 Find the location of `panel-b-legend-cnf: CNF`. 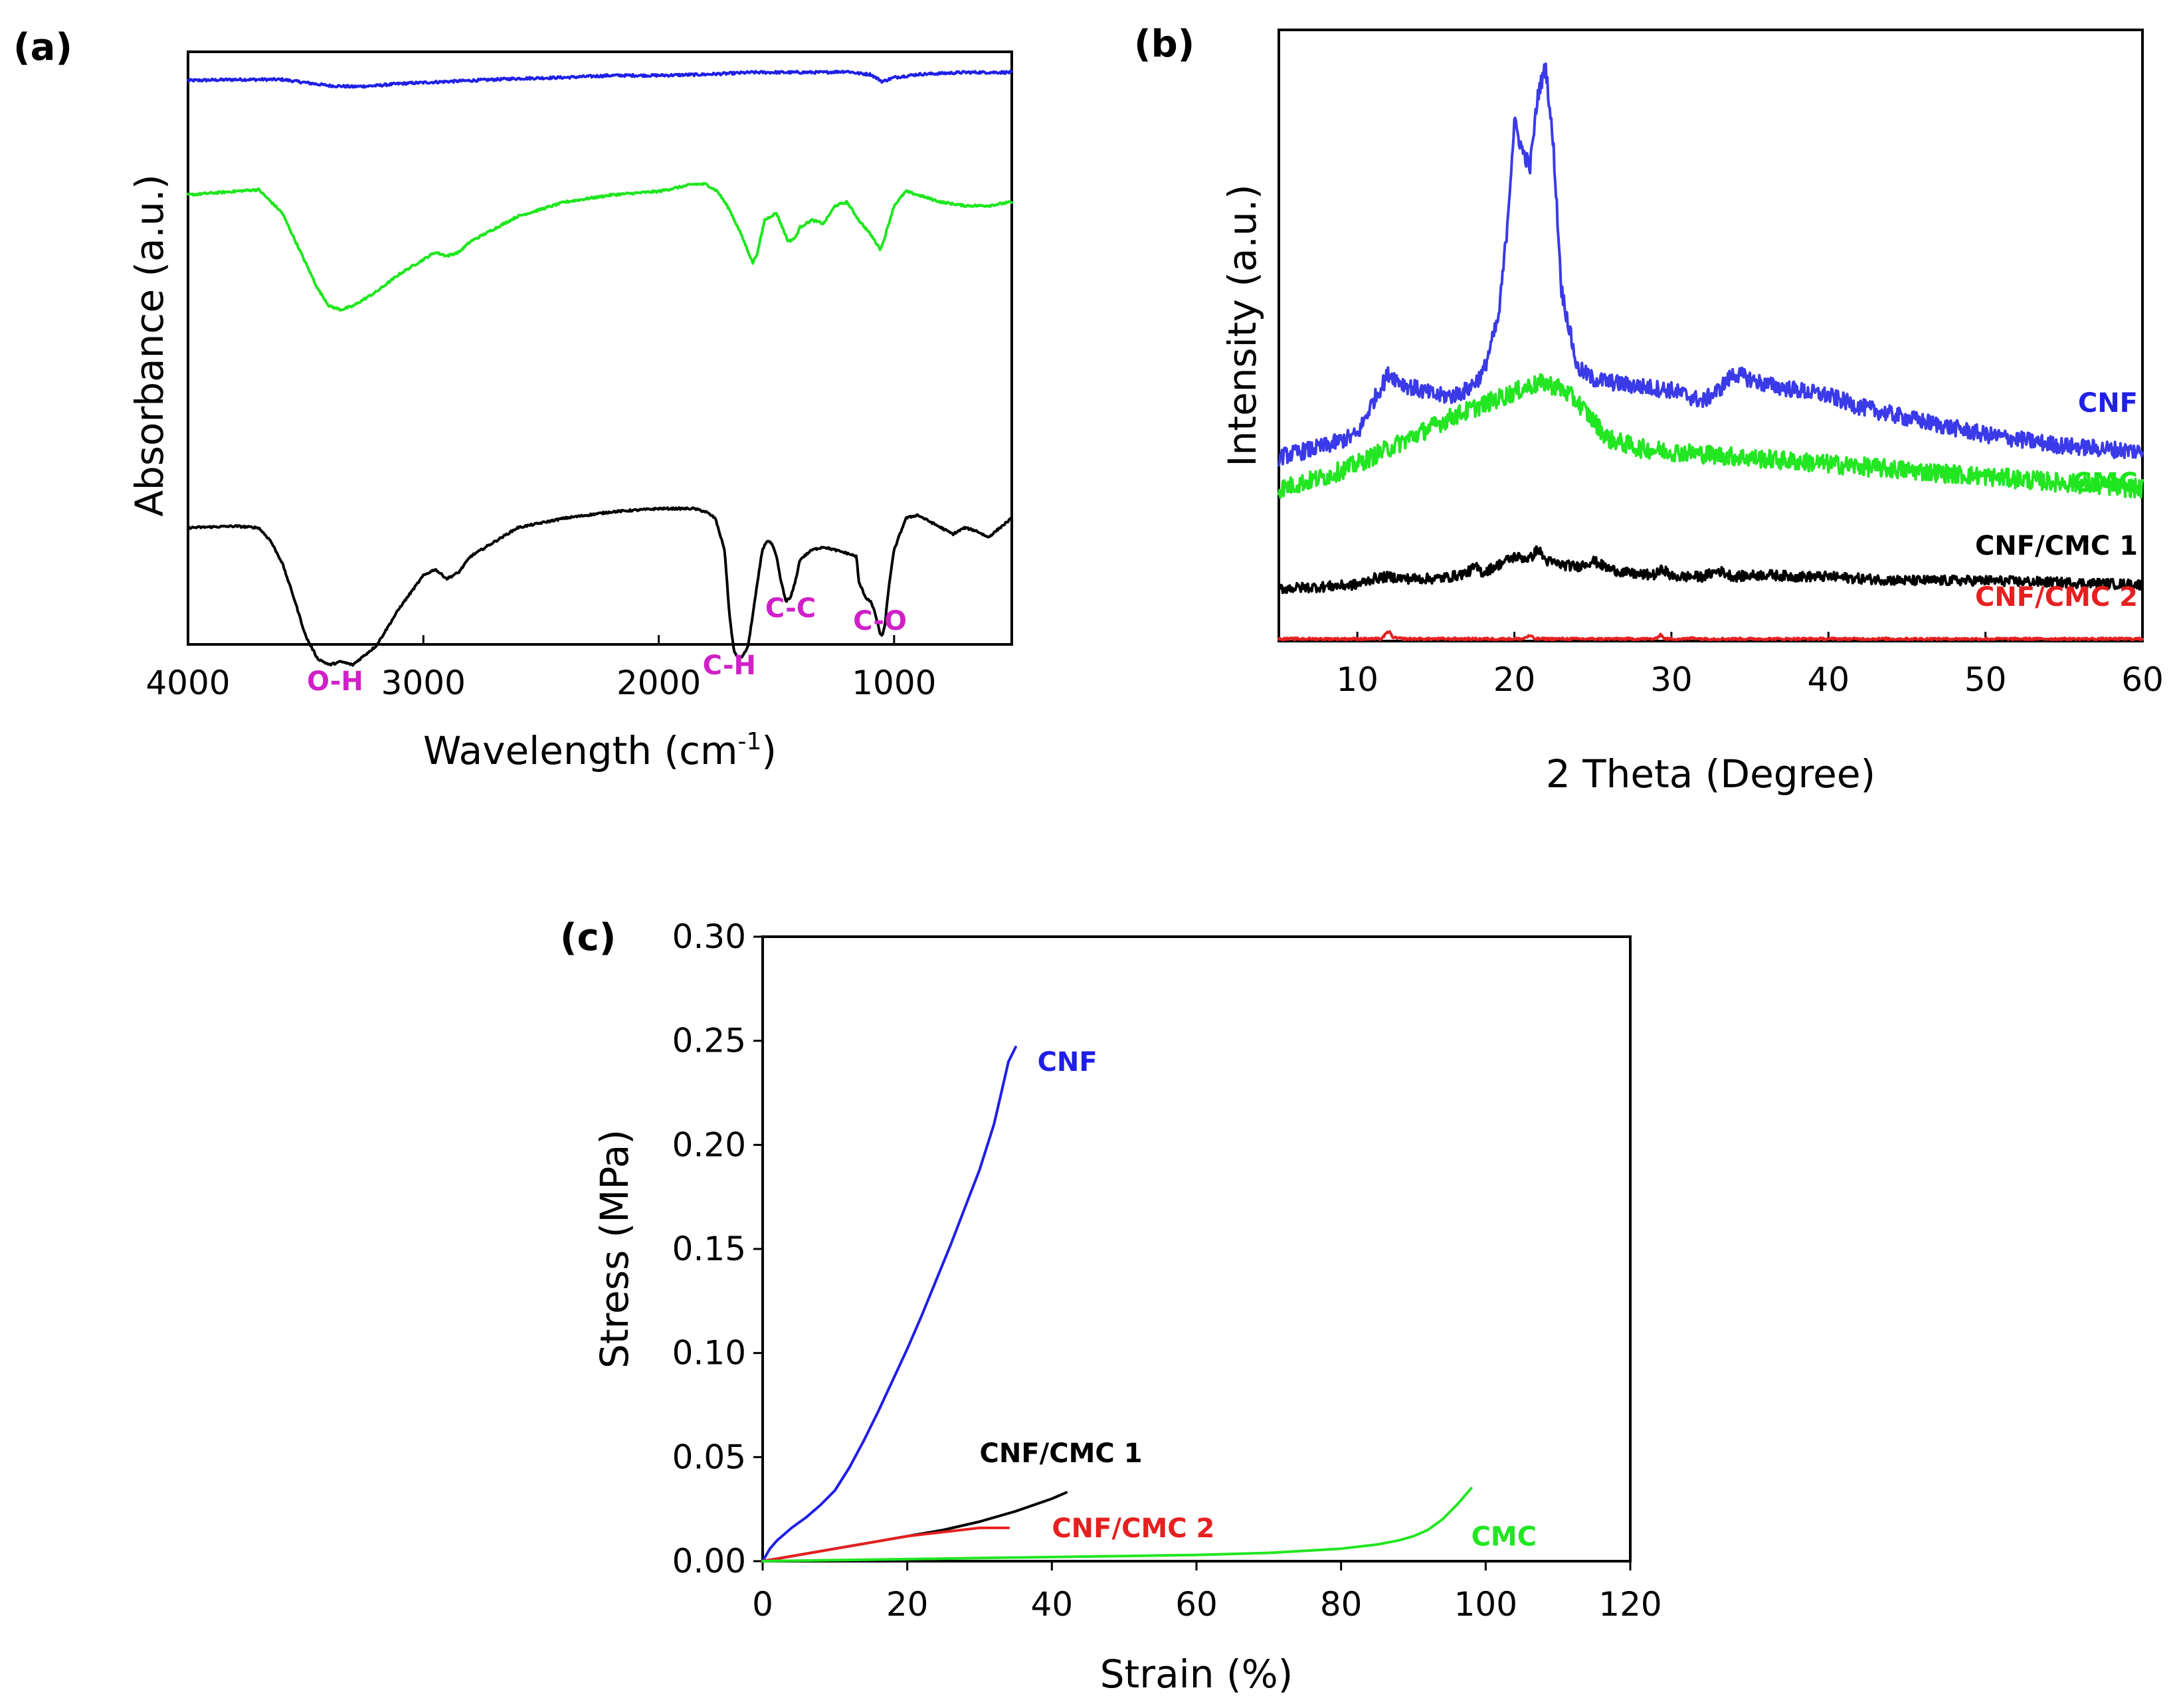

panel-b-legend-cnf: CNF is located at coordinates (2108, 403).